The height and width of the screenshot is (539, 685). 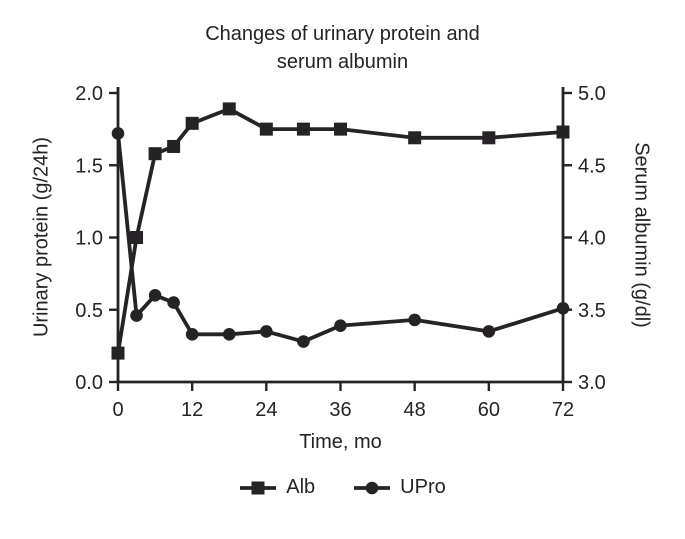 What do you see at coordinates (301, 487) in the screenshot?
I see `legend-label-alb: Alb` at bounding box center [301, 487].